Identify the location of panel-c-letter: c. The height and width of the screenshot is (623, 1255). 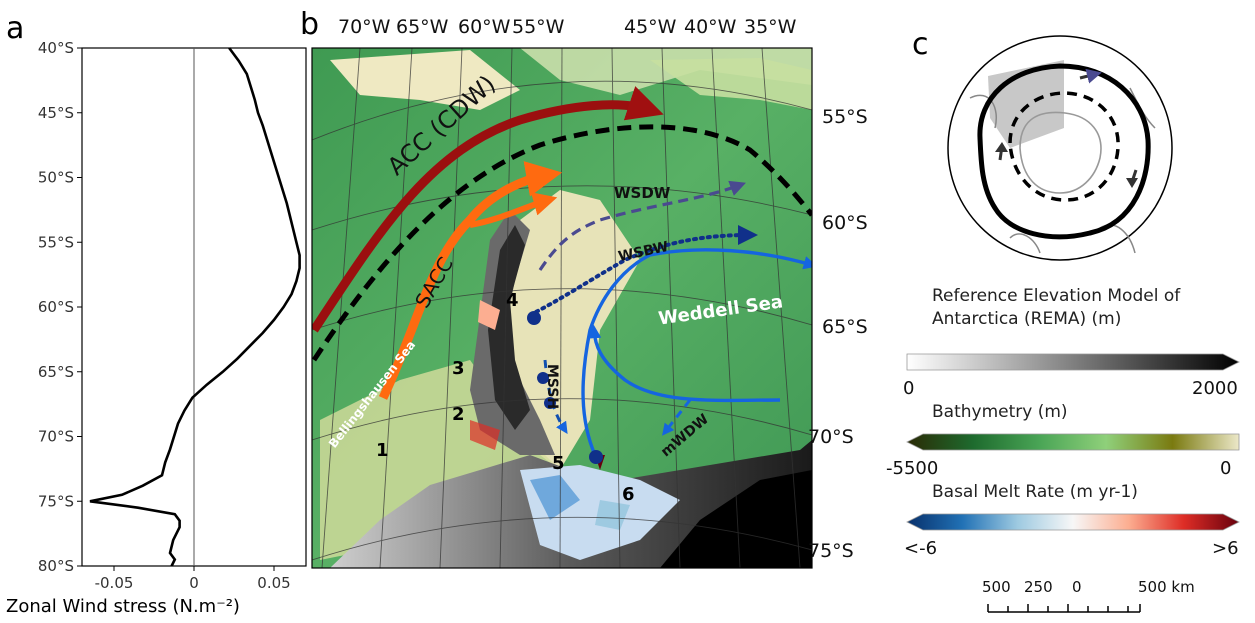
(920, 44).